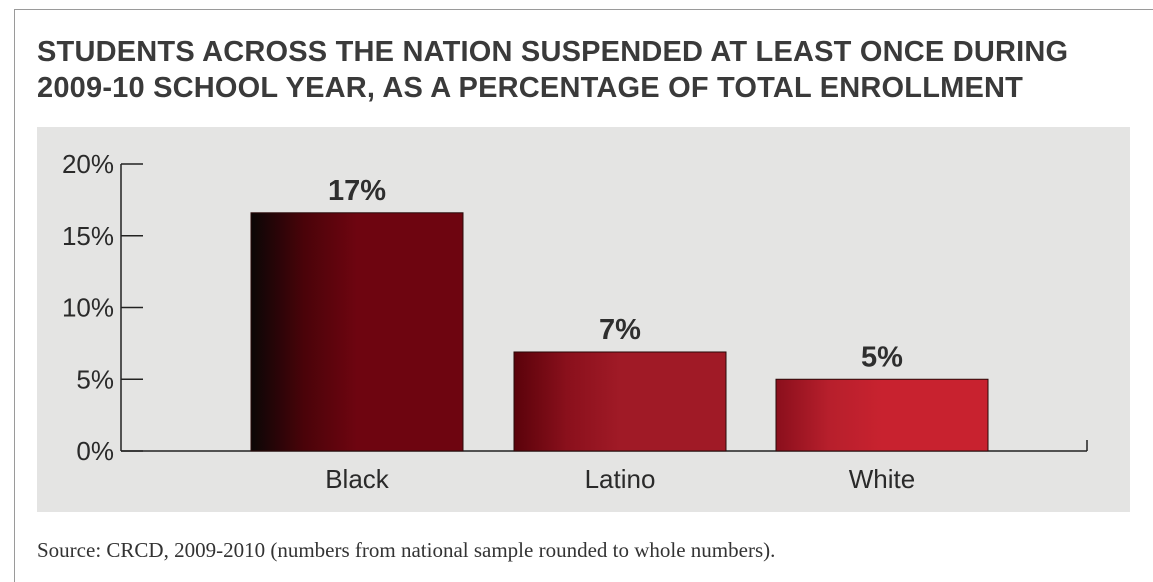 The width and height of the screenshot is (1153, 582). What do you see at coordinates (88, 236) in the screenshot?
I see `y-tick-label: 15%` at bounding box center [88, 236].